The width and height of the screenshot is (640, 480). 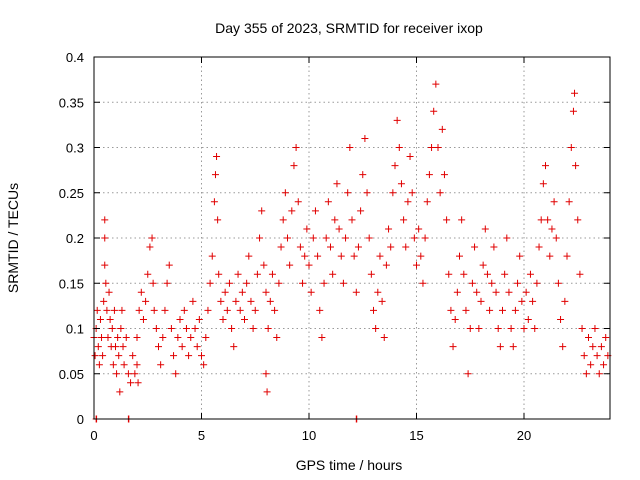 I want to click on y-tick-label: 0.15, so click(x=71, y=283).